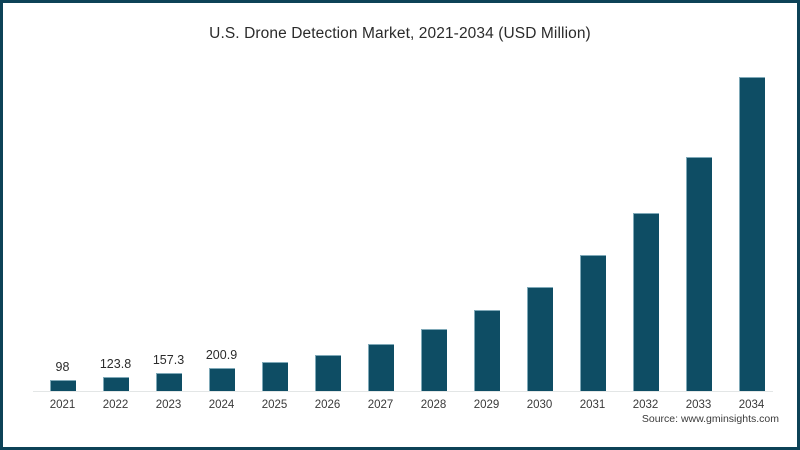  I want to click on bar-value-label: 123.8, so click(115, 364).